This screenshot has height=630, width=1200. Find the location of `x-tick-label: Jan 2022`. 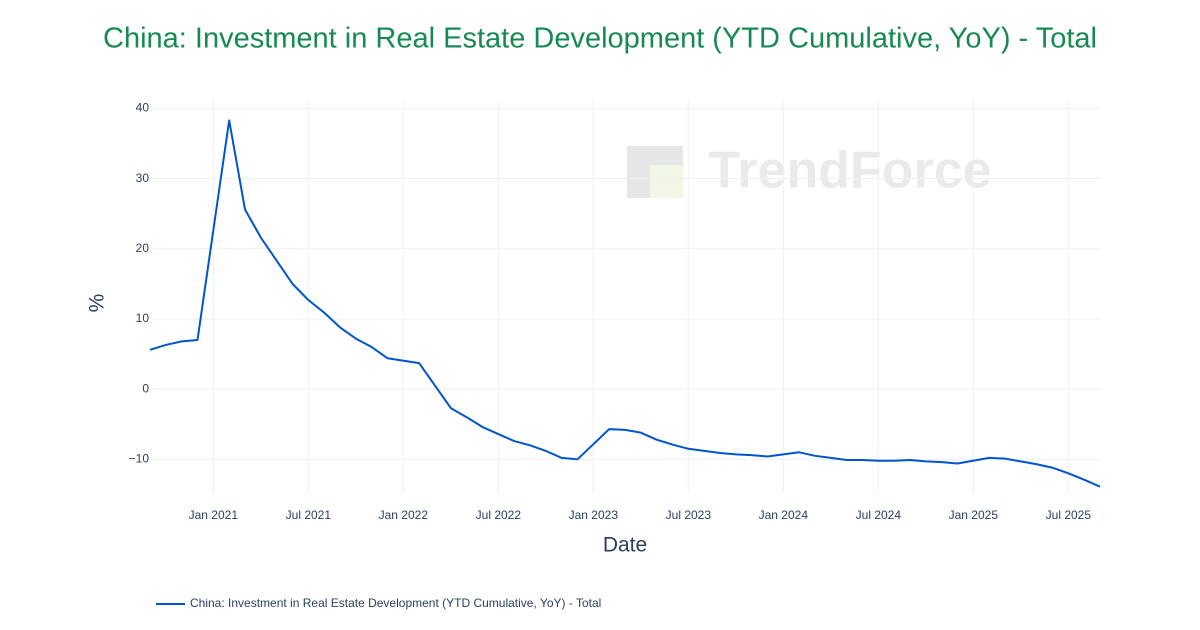

x-tick-label: Jan 2022 is located at coordinates (404, 515).